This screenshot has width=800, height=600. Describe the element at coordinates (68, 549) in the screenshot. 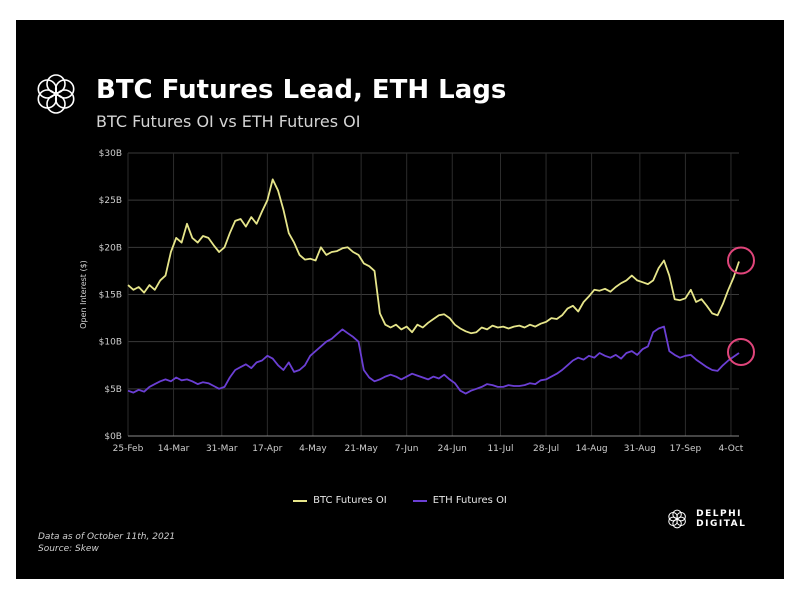

I see `source-note: Source: Skew` at that location.